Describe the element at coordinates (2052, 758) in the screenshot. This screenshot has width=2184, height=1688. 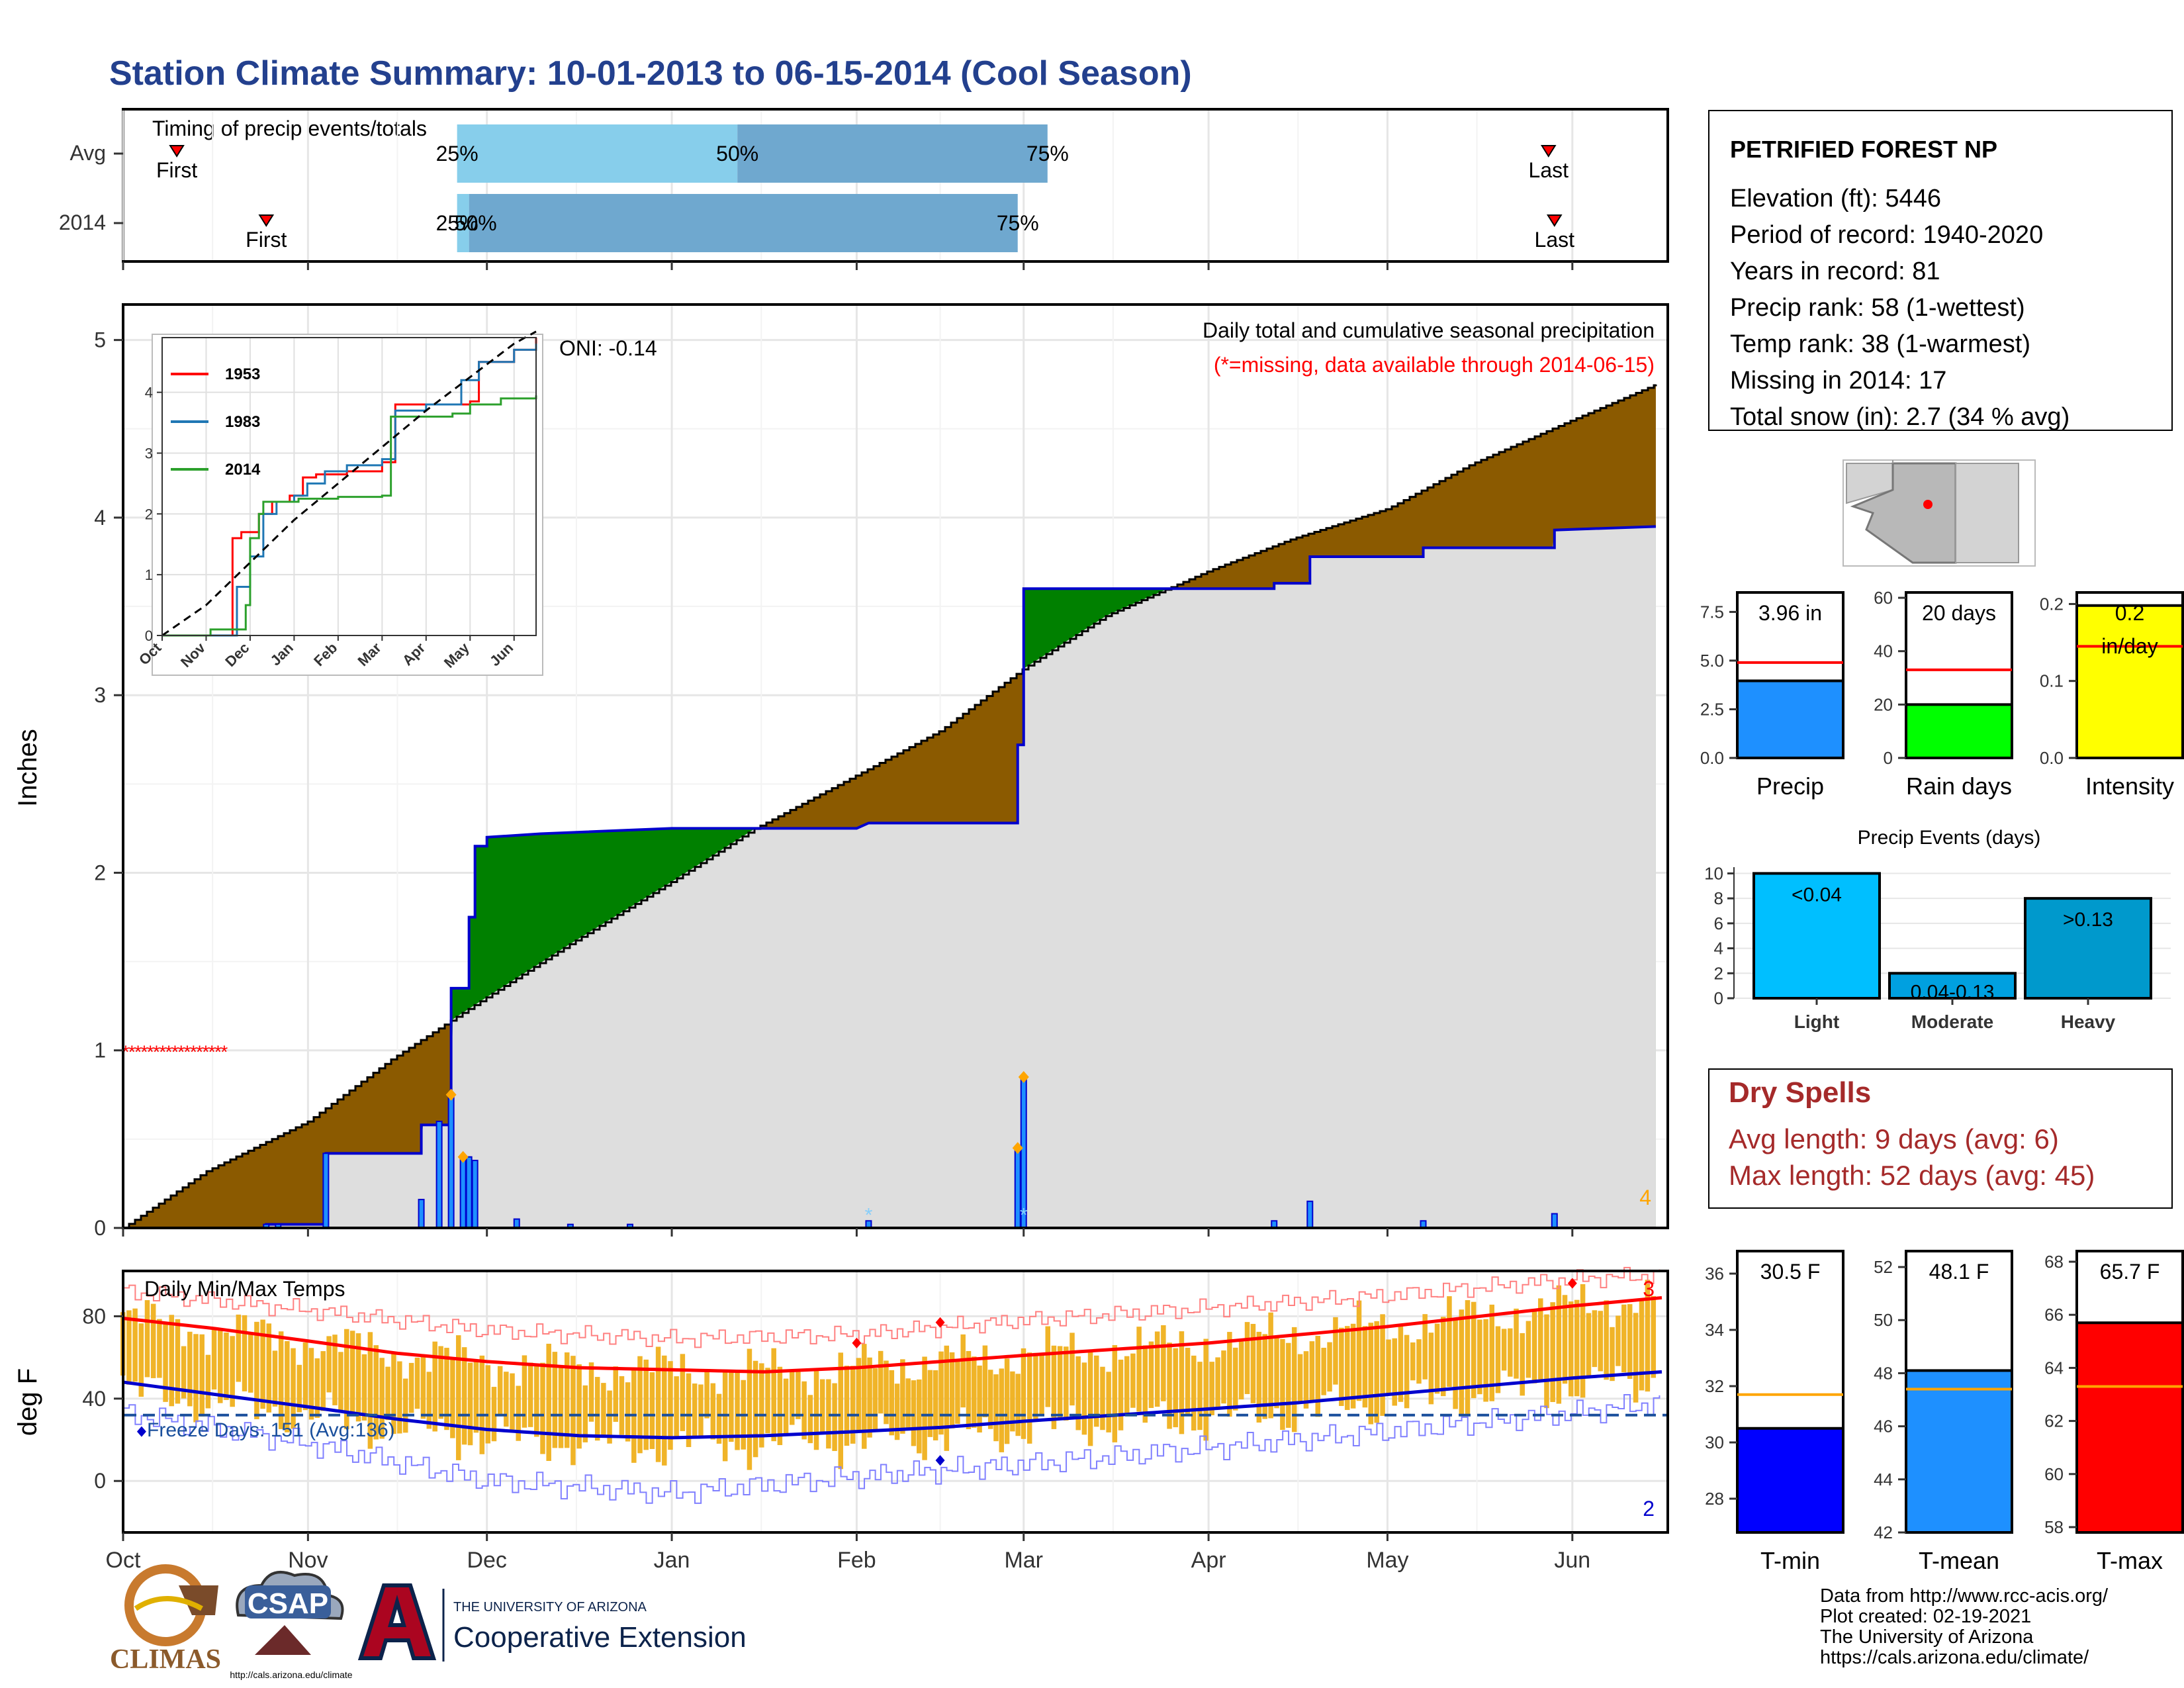
I see `intensity-ytick-label: 0.0` at that location.